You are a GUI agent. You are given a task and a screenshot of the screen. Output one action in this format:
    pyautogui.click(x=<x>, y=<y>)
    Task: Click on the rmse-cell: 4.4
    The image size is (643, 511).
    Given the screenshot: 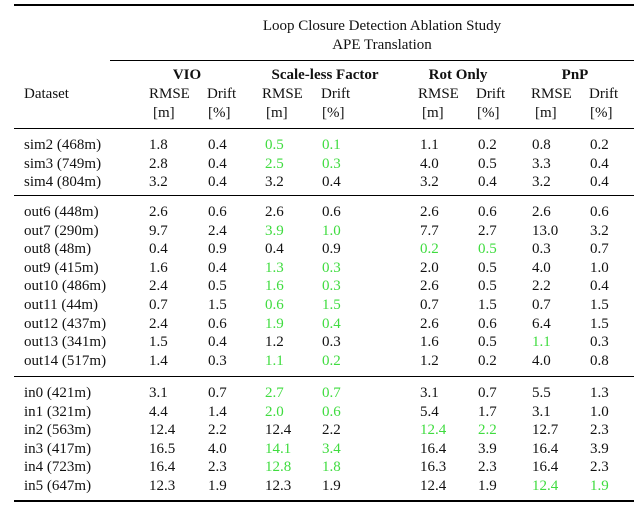 What is the action you would take?
    pyautogui.click(x=158, y=411)
    